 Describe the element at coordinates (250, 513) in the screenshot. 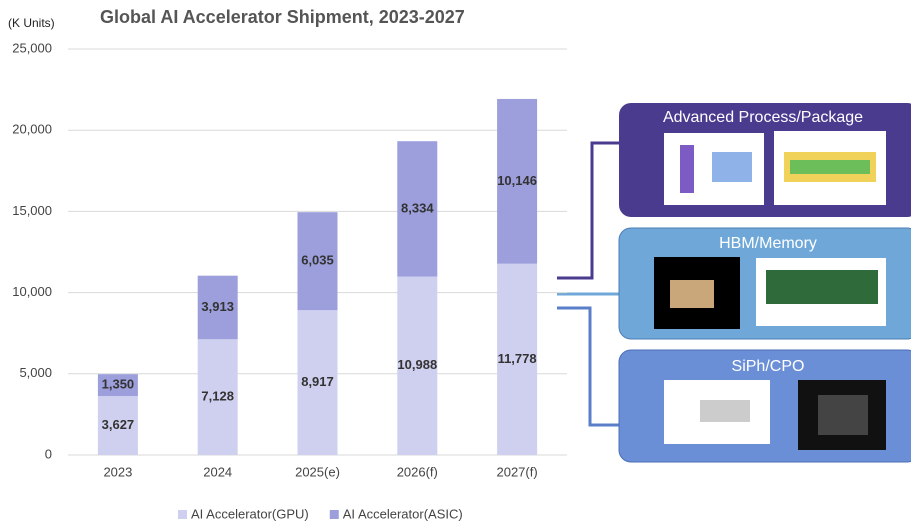

I see `legend-label: AI Accelerator(GPU)` at that location.